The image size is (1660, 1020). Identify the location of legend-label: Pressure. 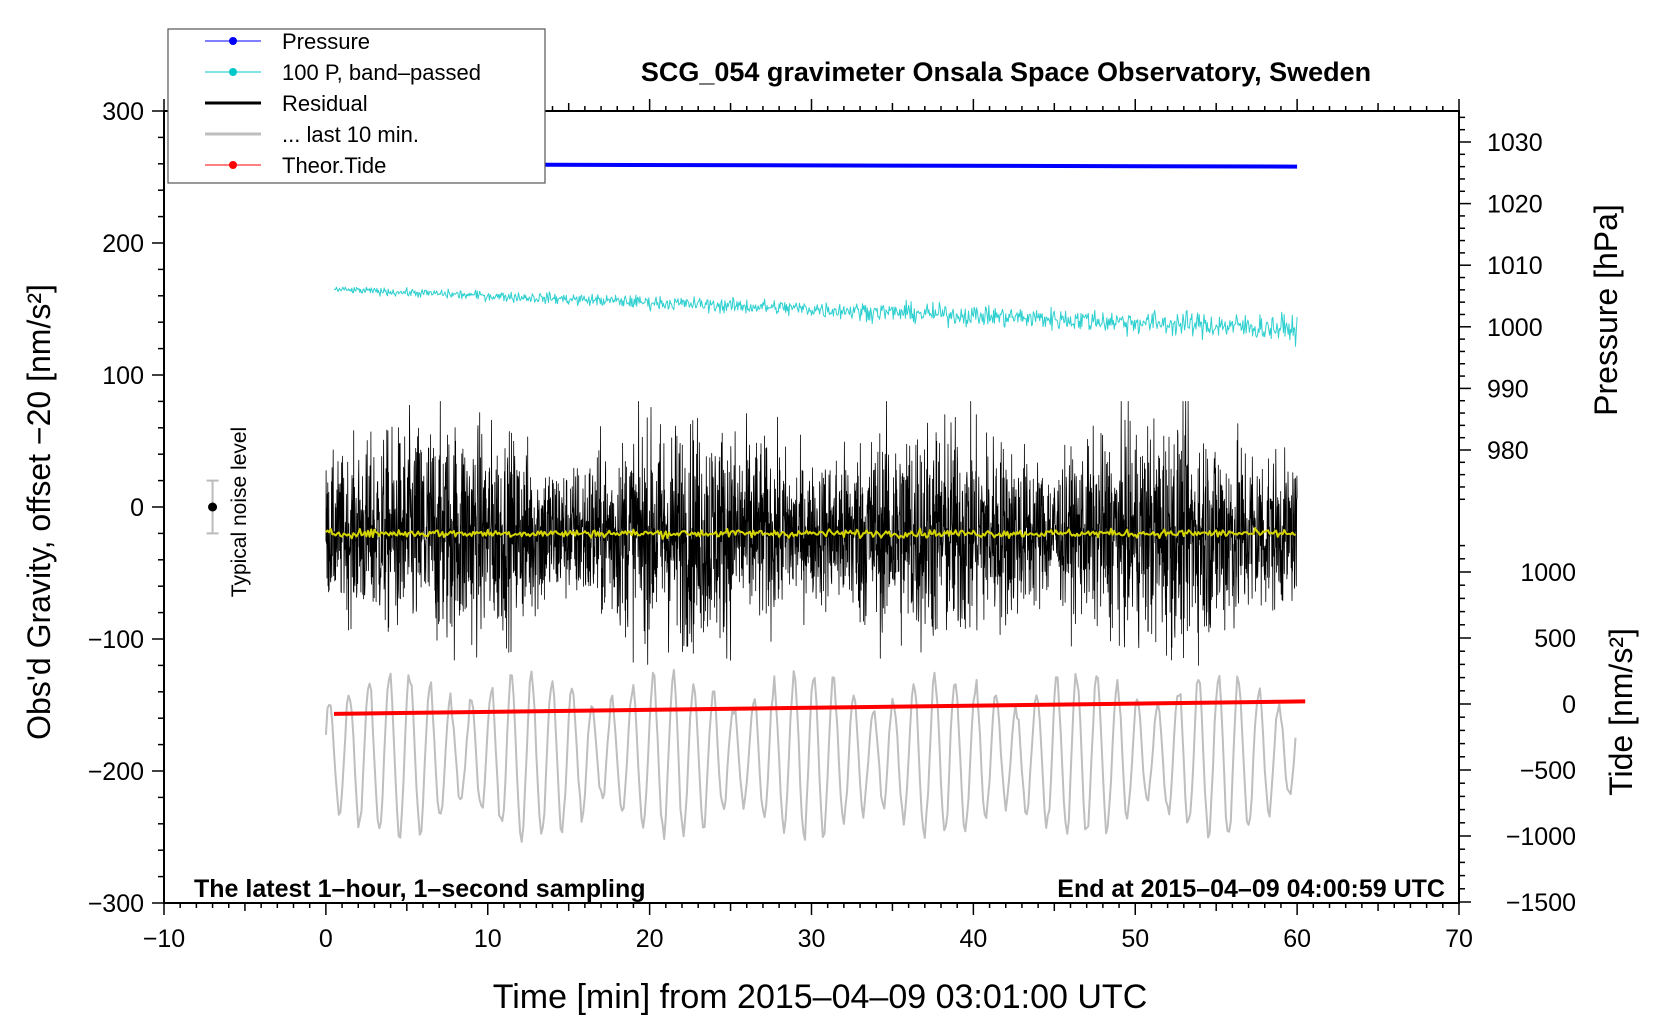
(326, 41).